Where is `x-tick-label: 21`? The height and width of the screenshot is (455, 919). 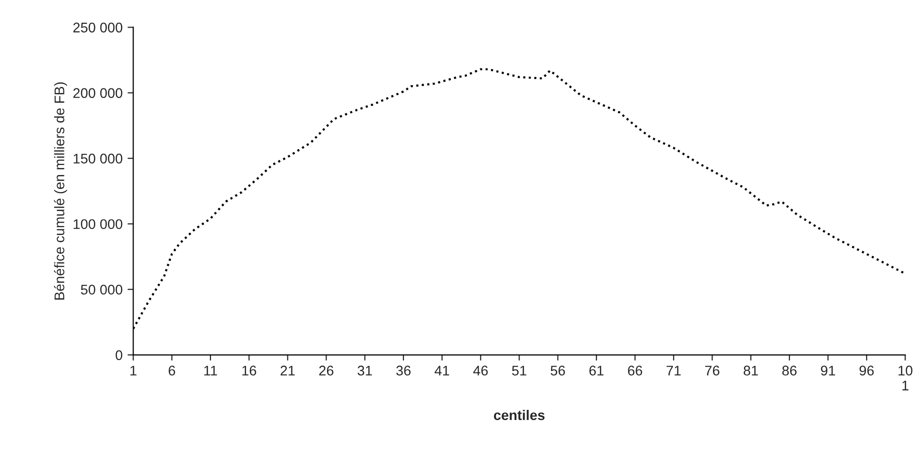
x-tick-label: 21 is located at coordinates (287, 371).